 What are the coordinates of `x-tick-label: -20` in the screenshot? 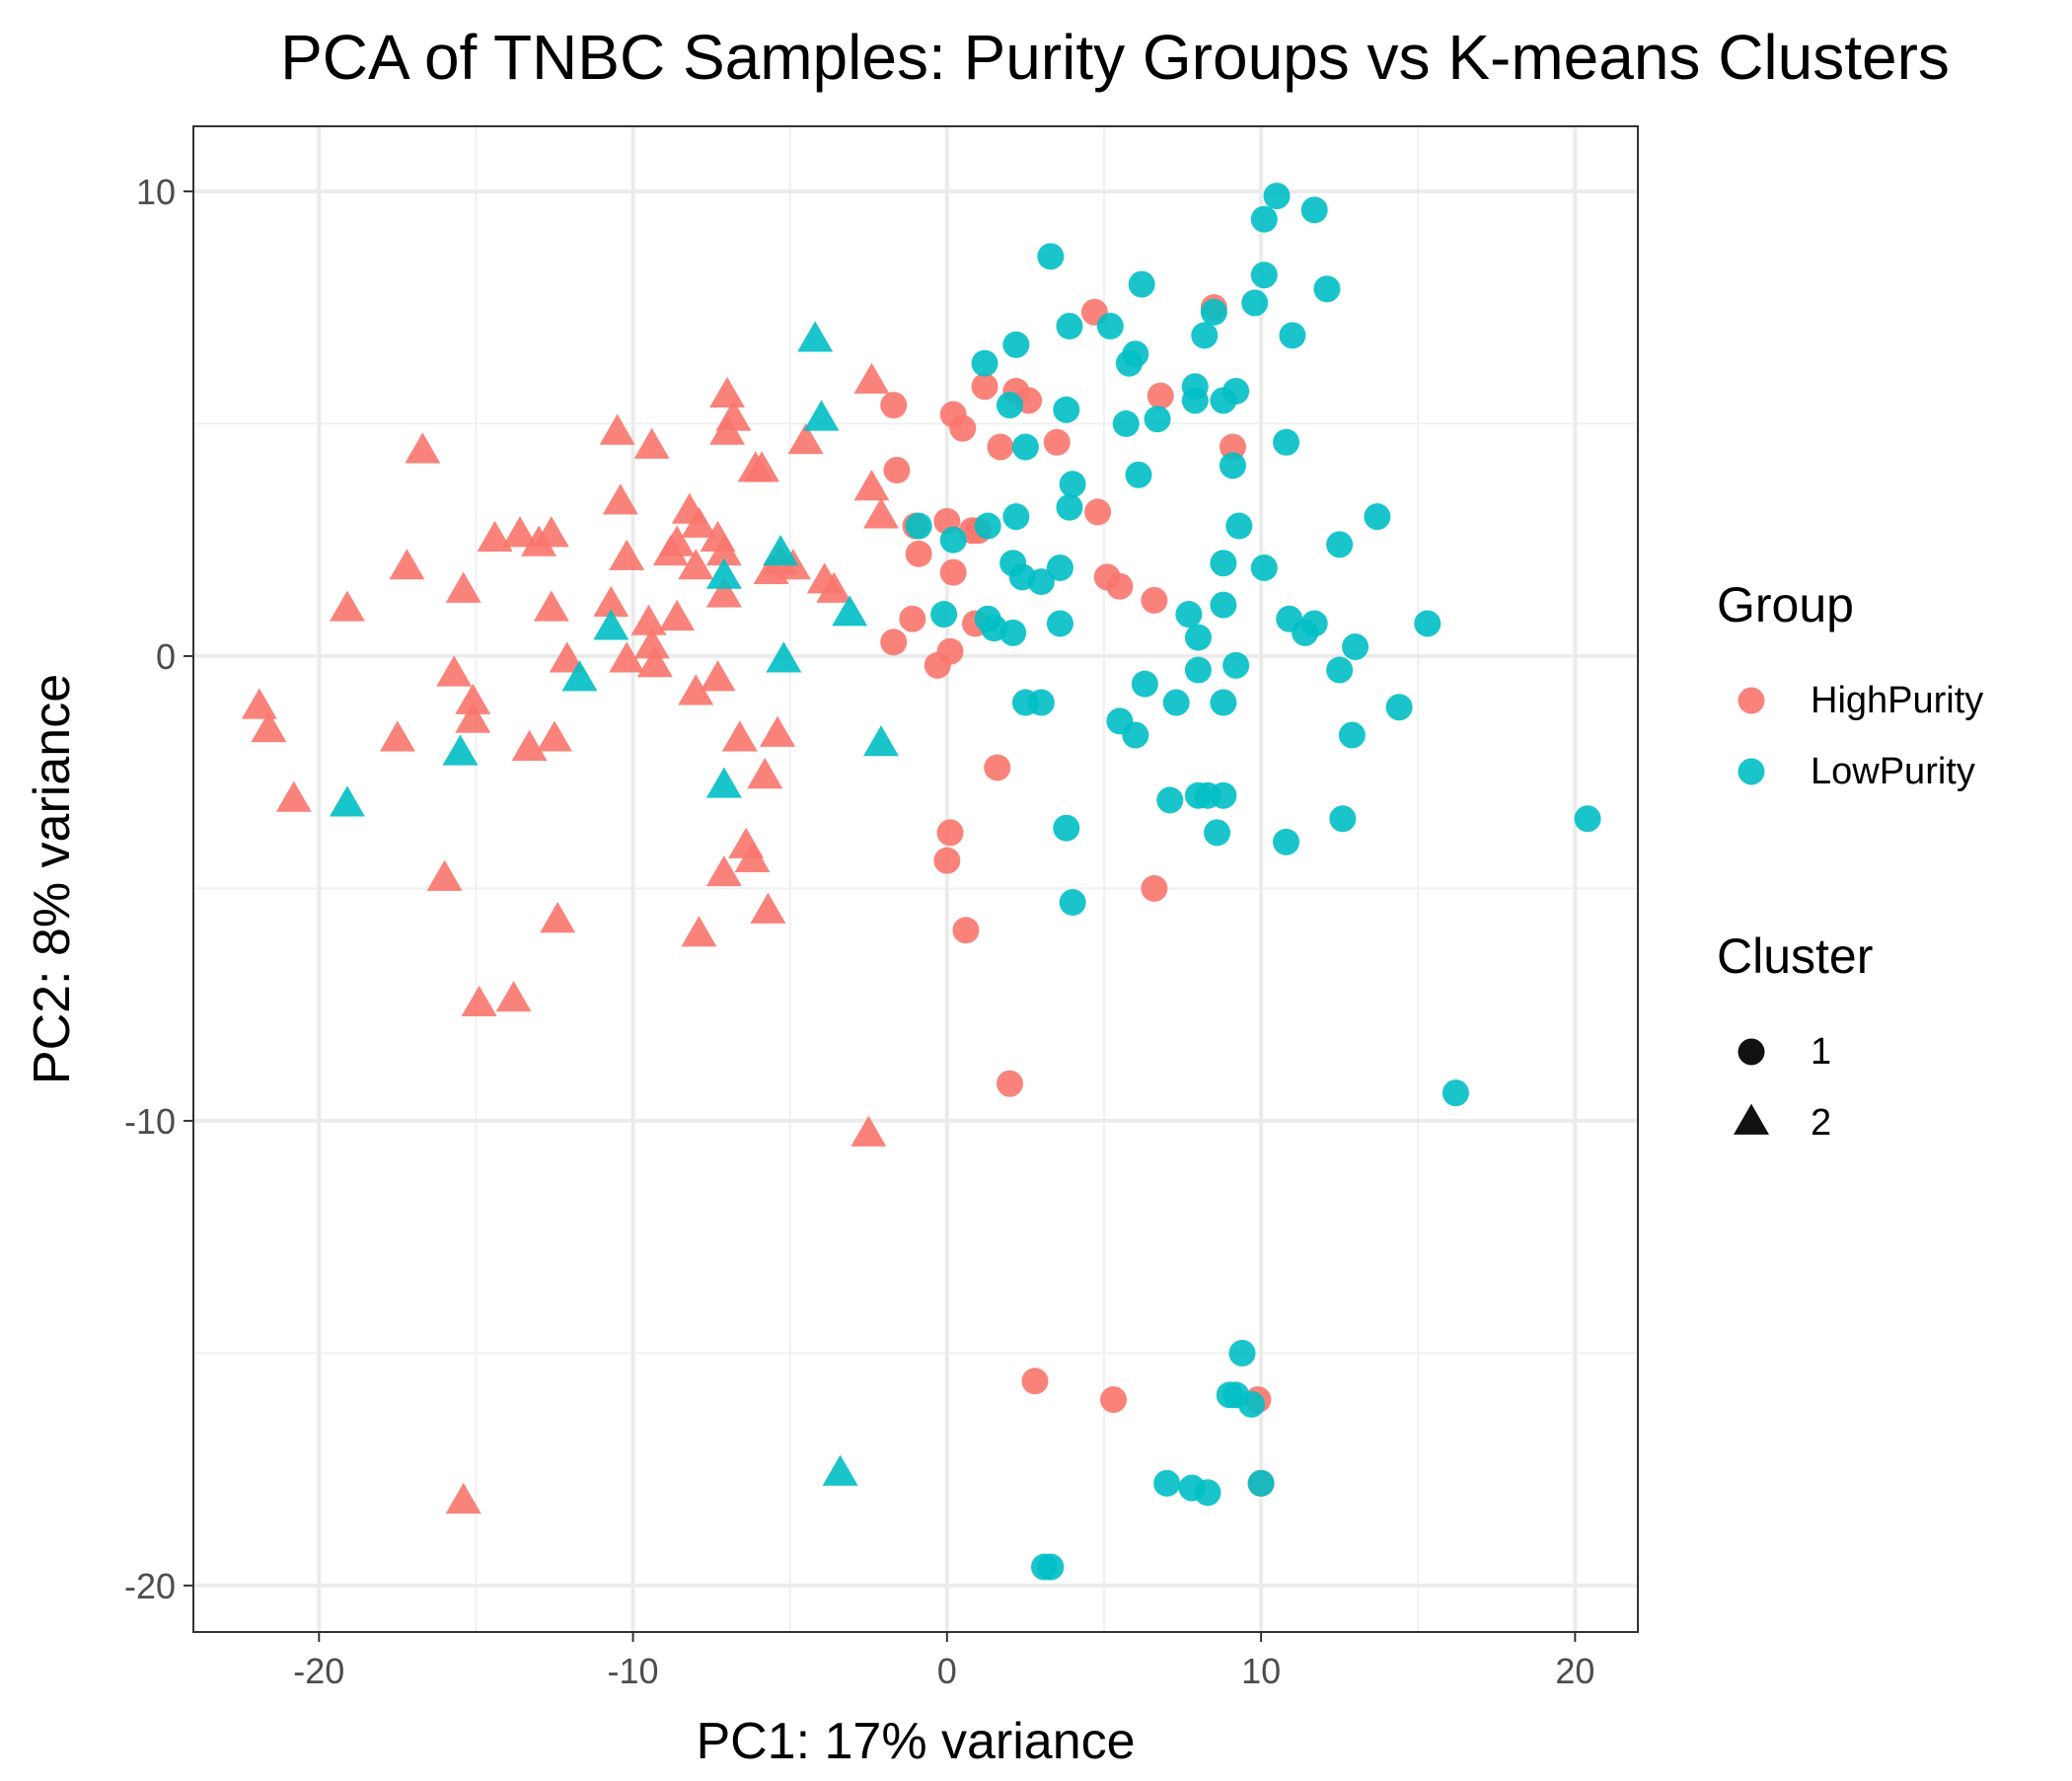 It's located at (318, 1671).